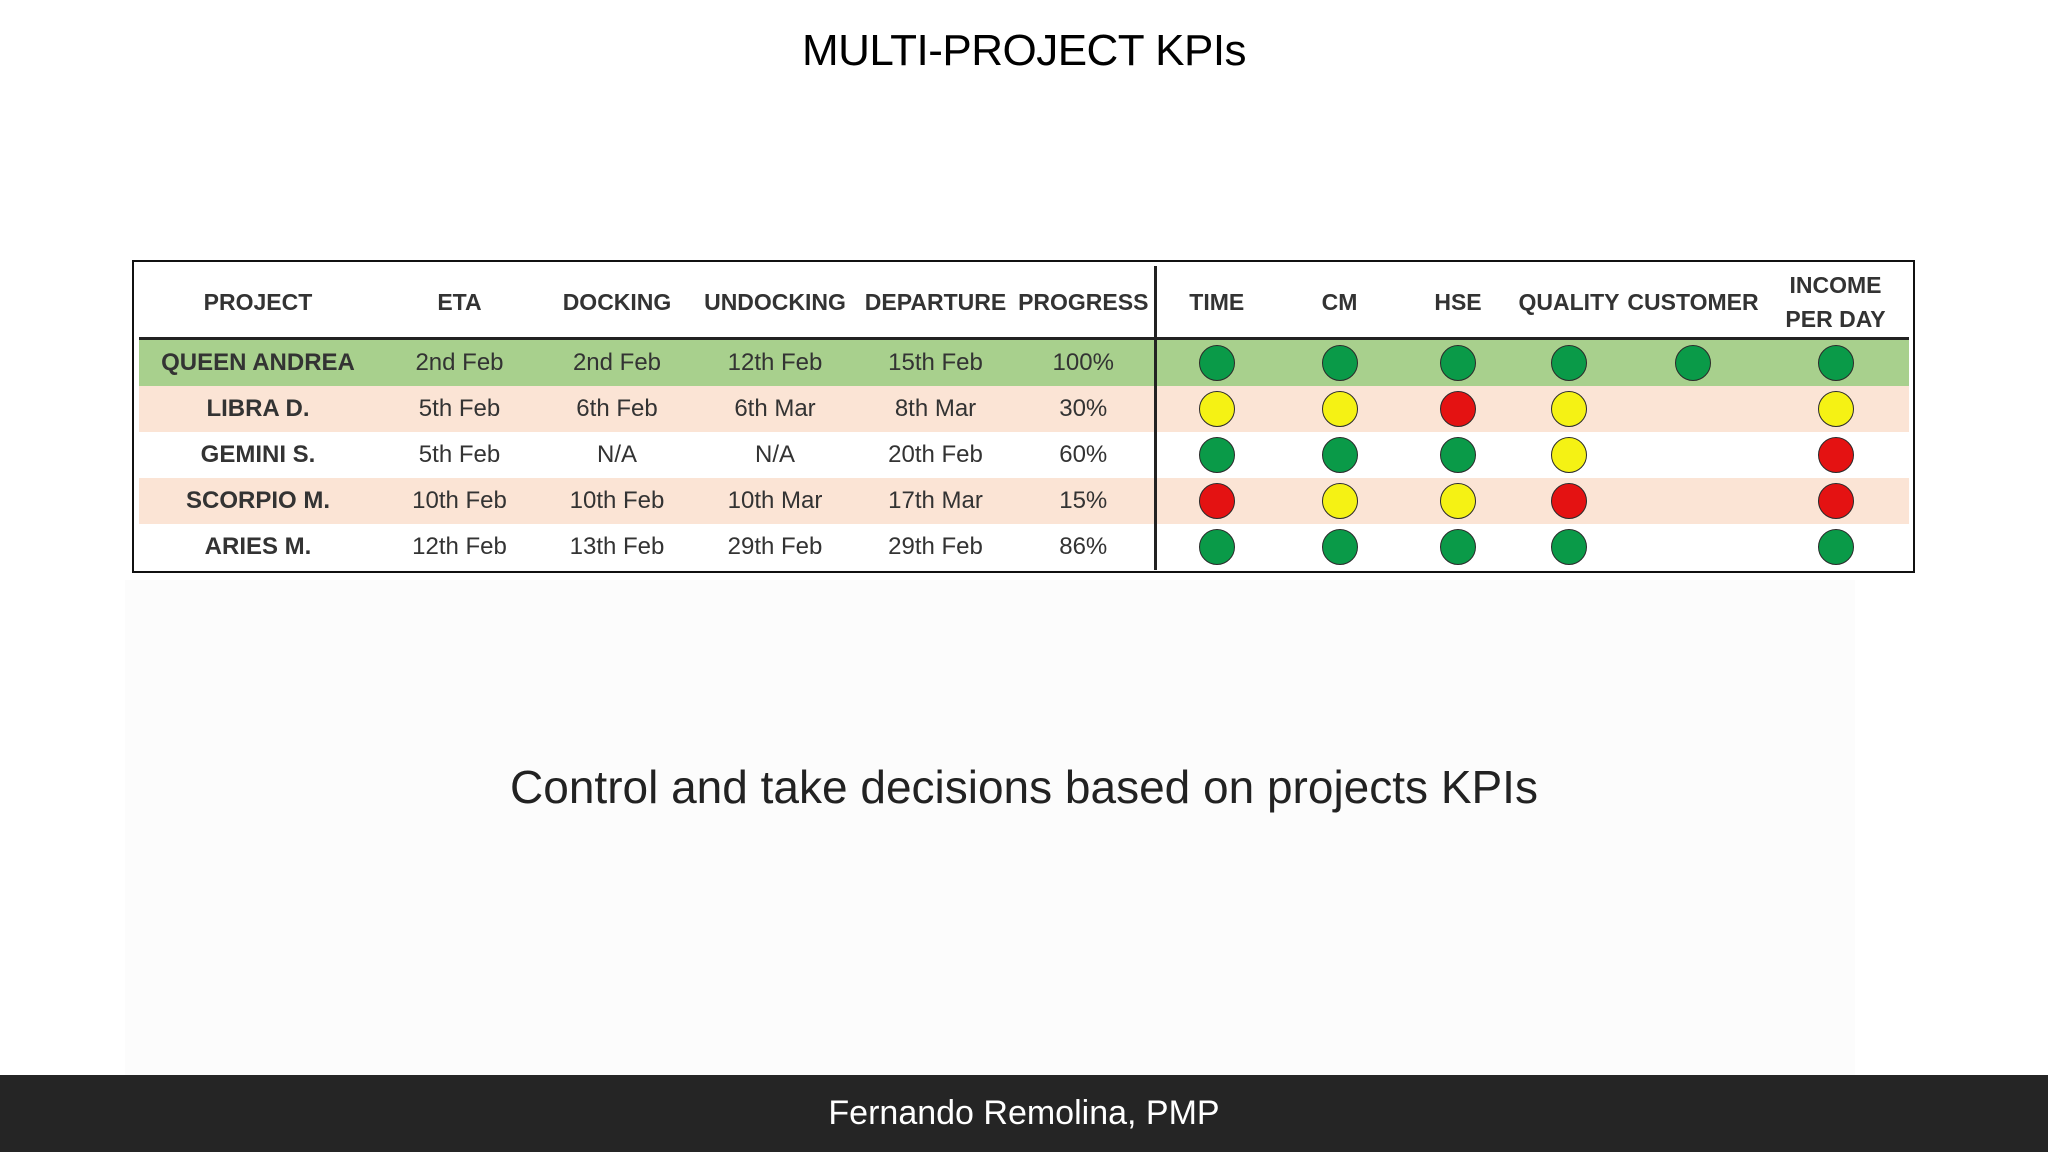  What do you see at coordinates (1216, 303) in the screenshot?
I see `header-time: TIME` at bounding box center [1216, 303].